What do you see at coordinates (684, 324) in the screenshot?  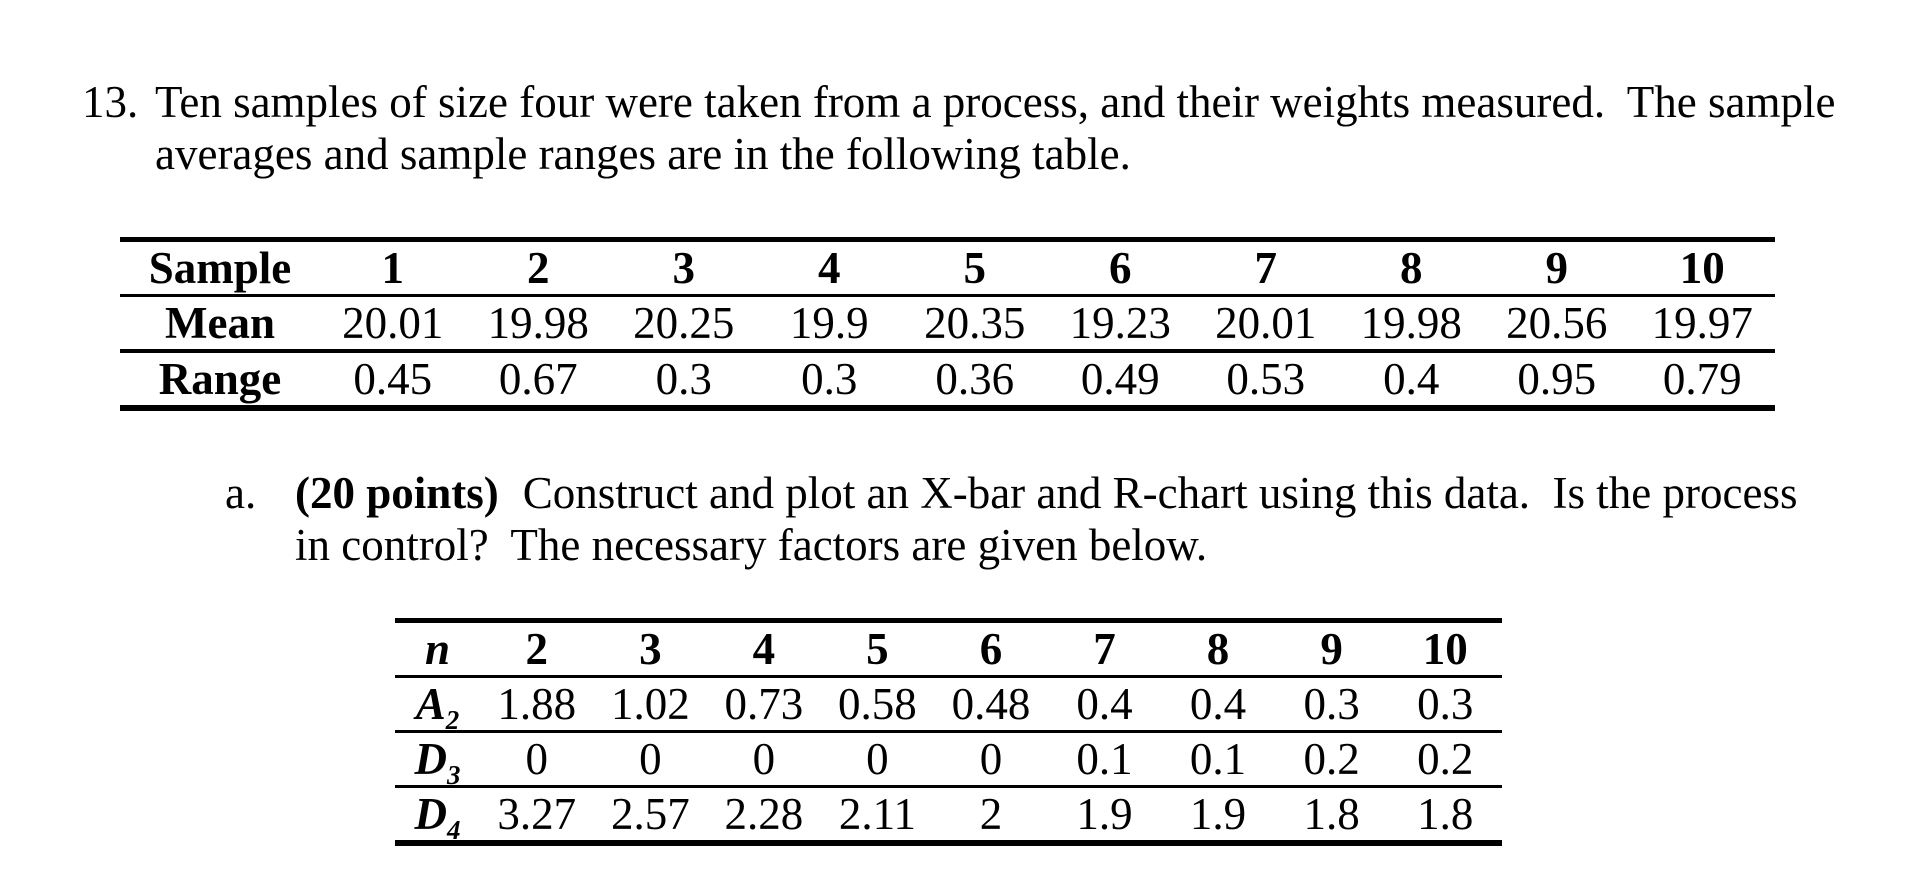 I see `cell-value: 20.25` at bounding box center [684, 324].